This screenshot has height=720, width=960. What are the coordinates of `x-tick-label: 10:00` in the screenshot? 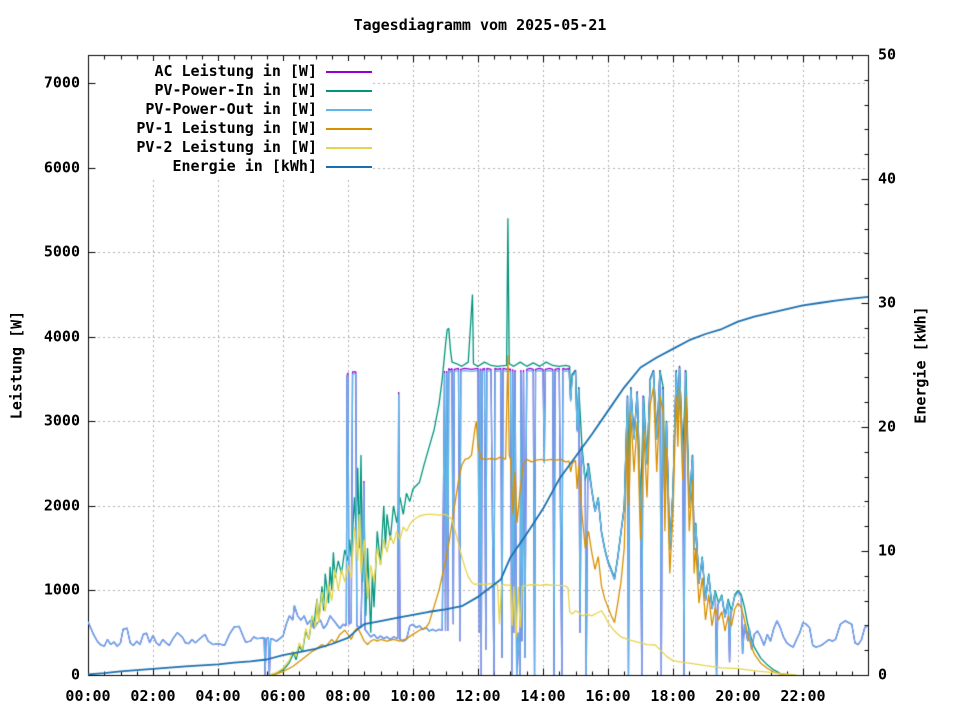 It's located at (413, 696).